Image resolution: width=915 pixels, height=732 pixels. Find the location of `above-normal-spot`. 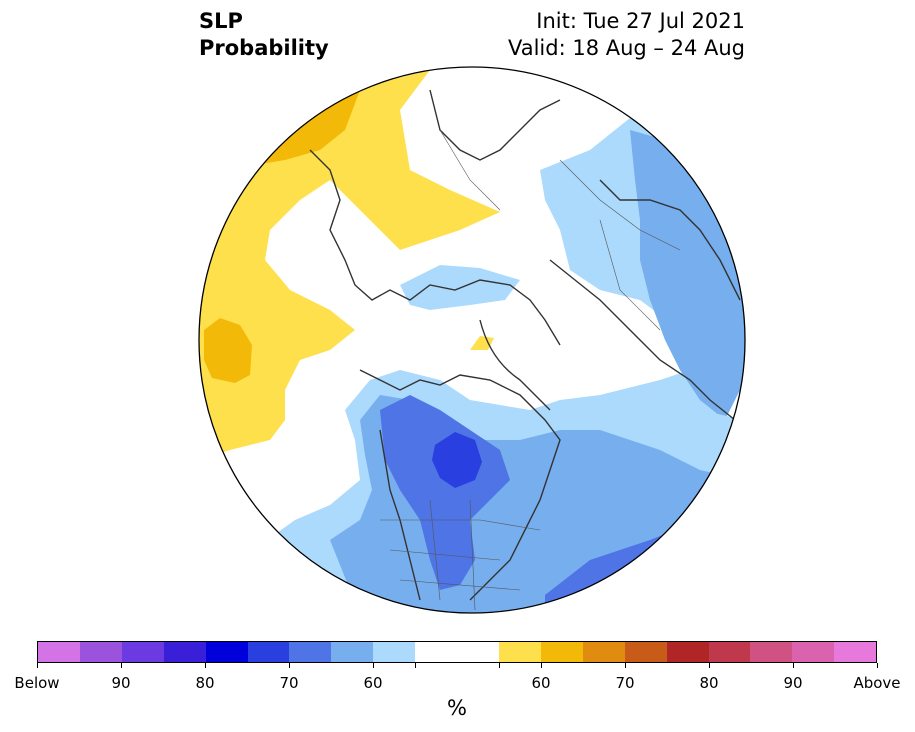

above-normal-spot is located at coordinates (482, 343).